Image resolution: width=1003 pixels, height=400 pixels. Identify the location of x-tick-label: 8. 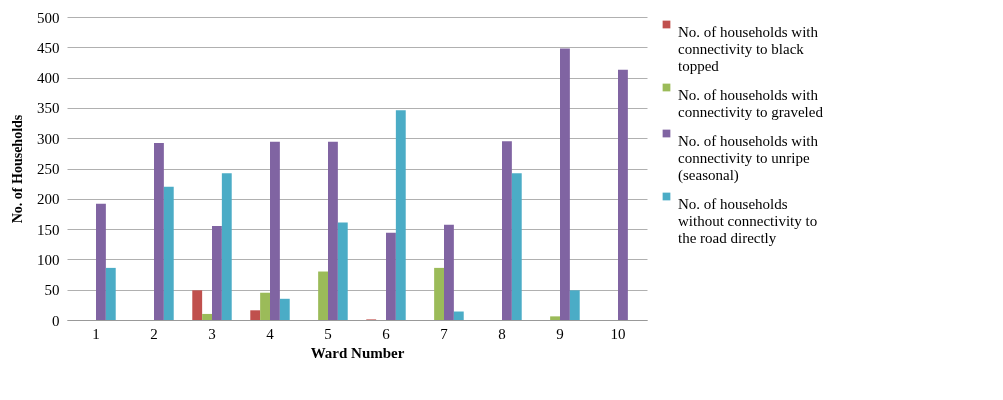
(502, 333).